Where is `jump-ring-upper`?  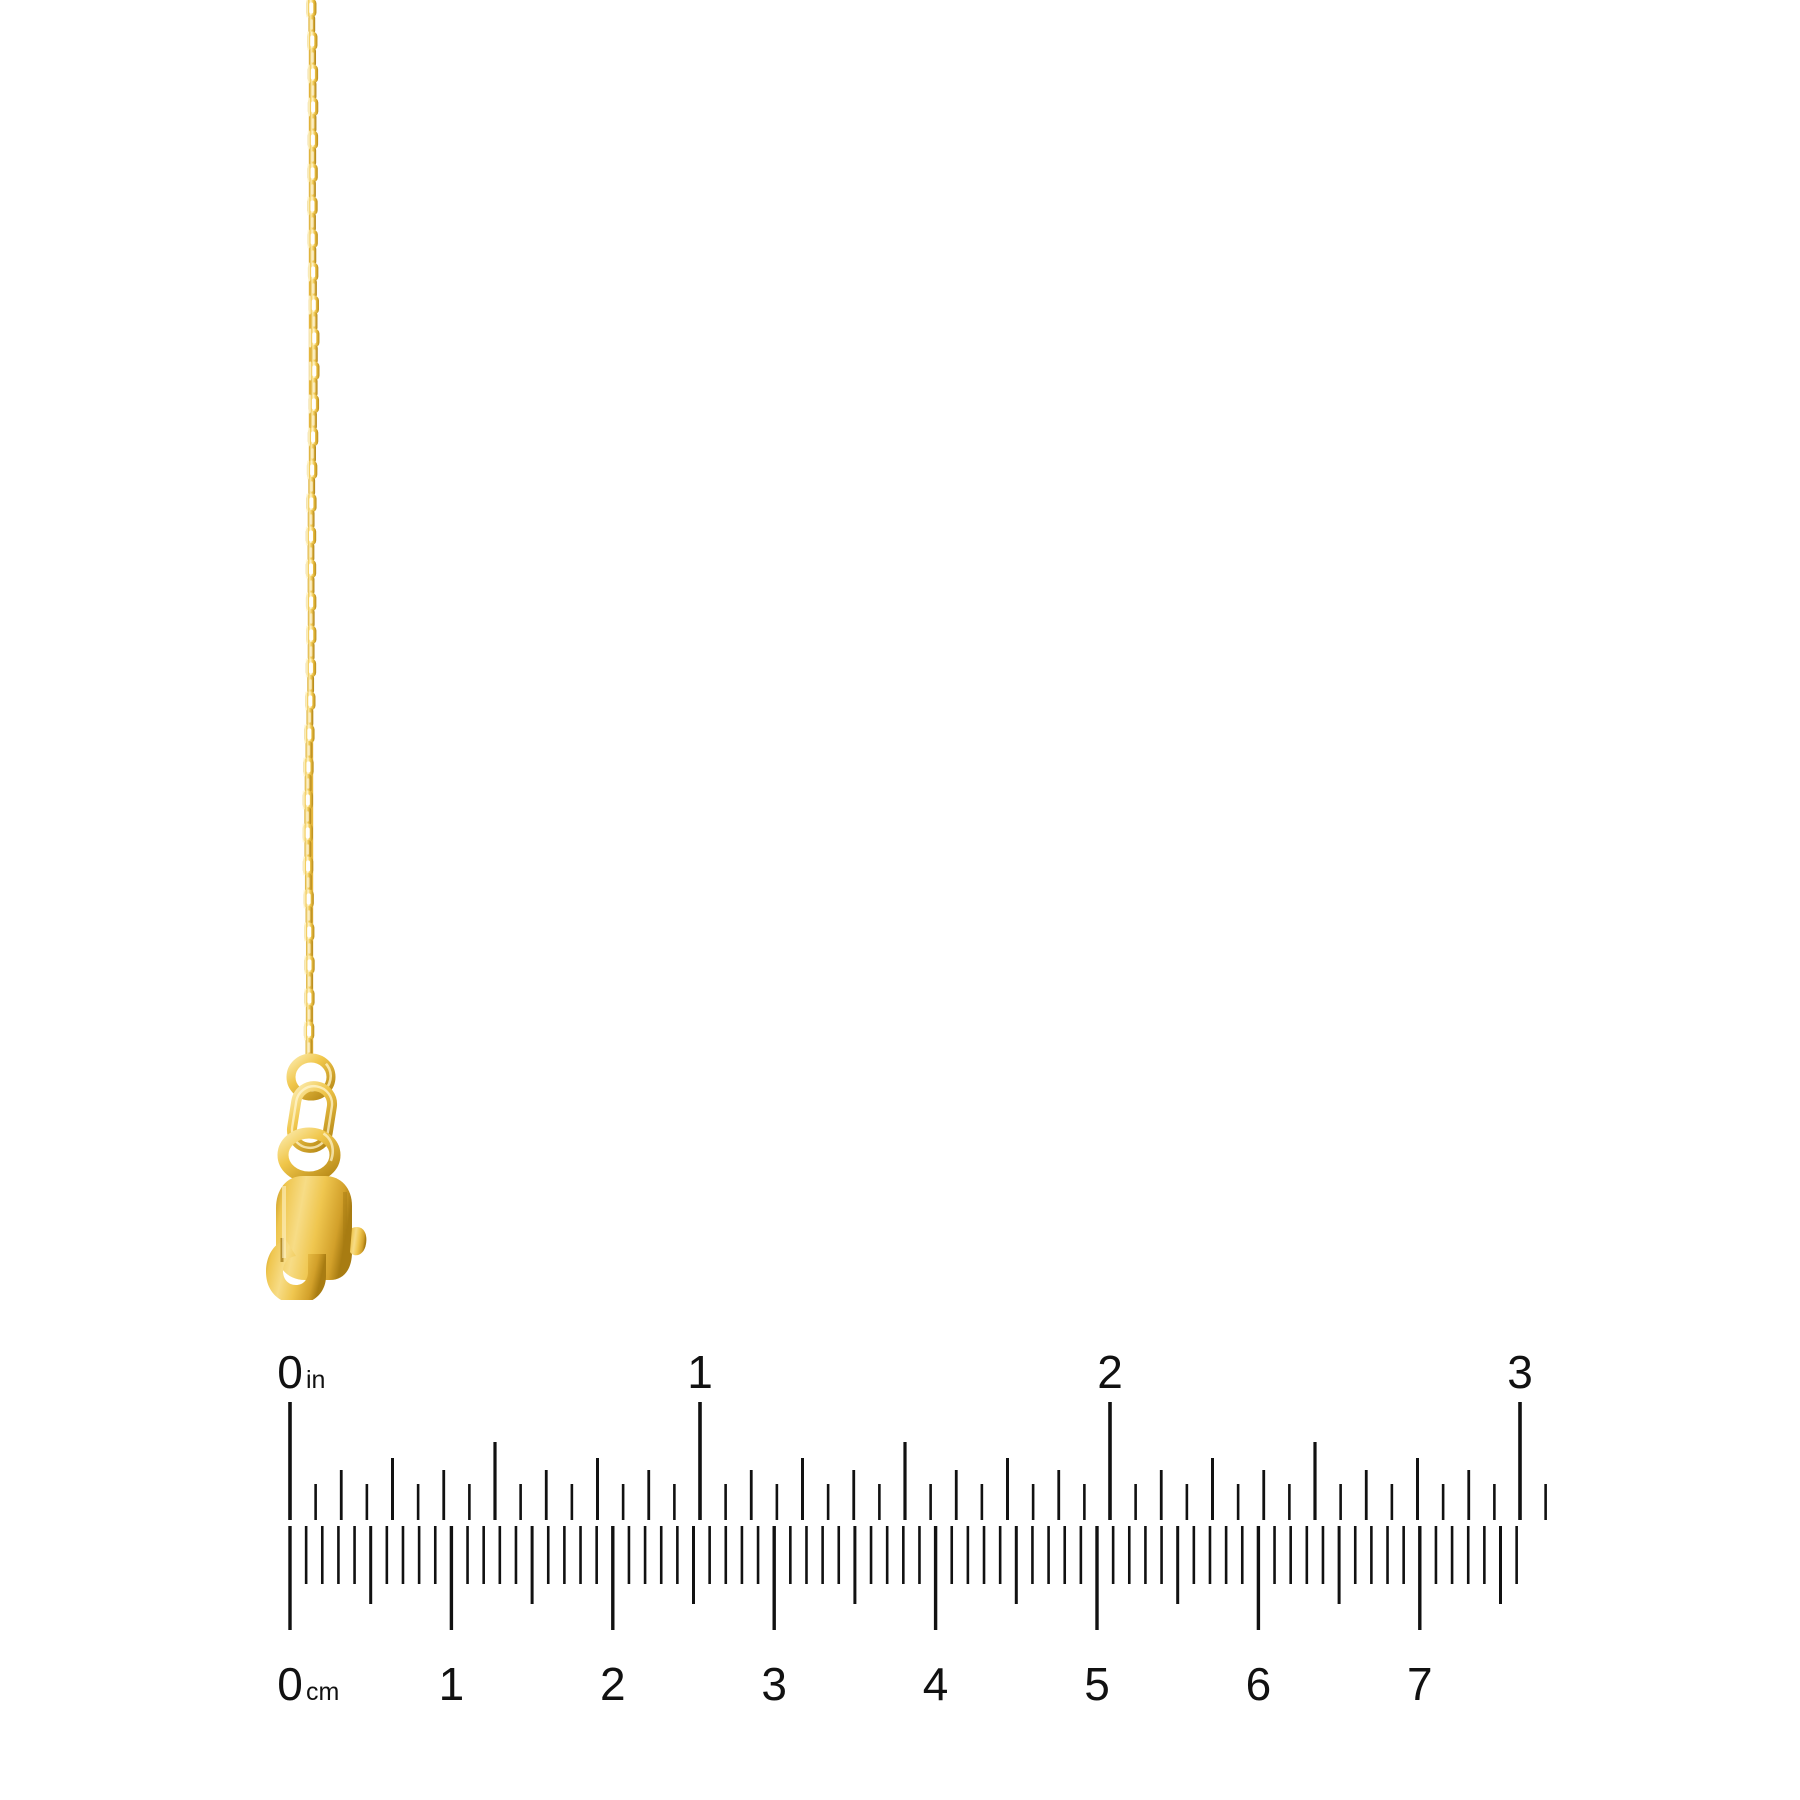
jump-ring-upper is located at coordinates (311, 1077).